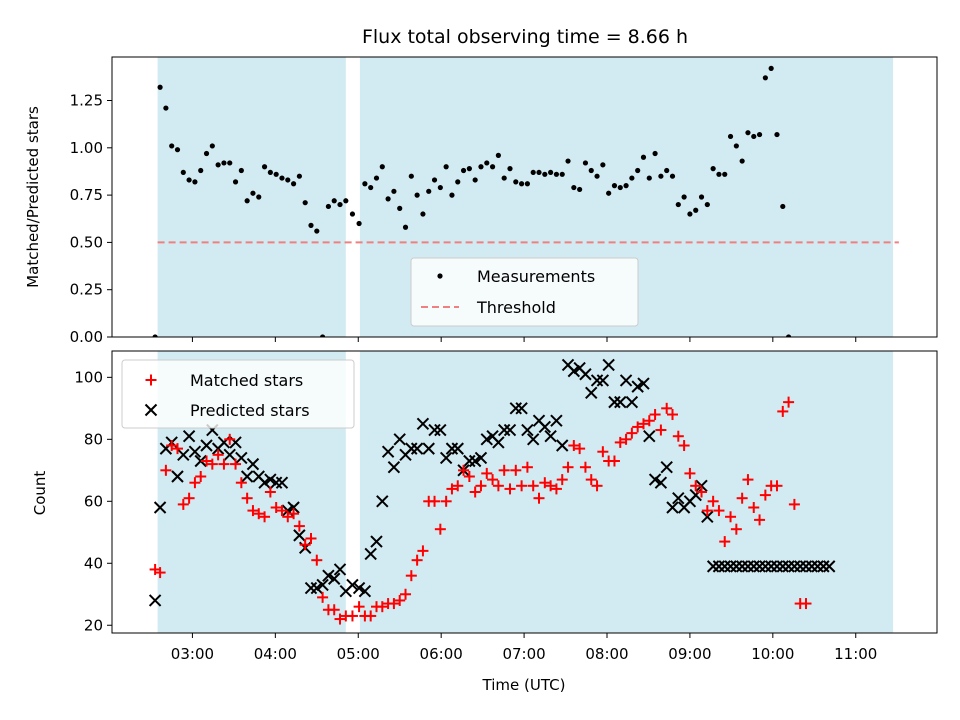  What do you see at coordinates (86, 290) in the screenshot?
I see `y-tick-label: 0.25` at bounding box center [86, 290].